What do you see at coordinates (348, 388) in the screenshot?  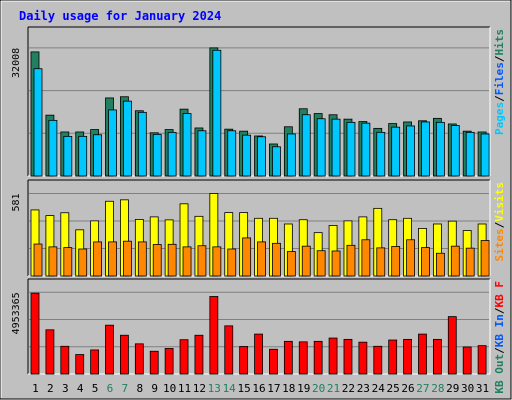 I see `x-tick-label-day-22: 22` at bounding box center [348, 388].